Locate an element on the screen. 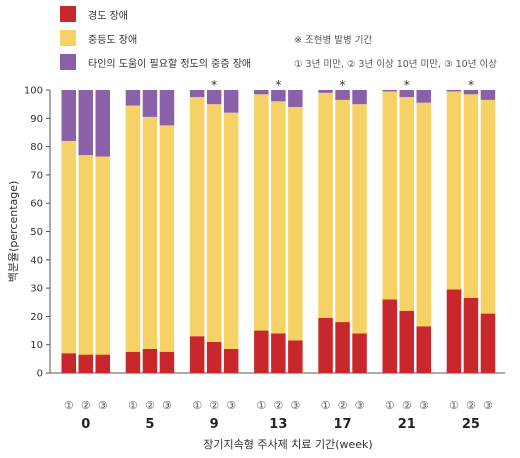  legend-item-severe: 타인의 도움이 필요할 정도의 중증 장애 is located at coordinates (155, 62).